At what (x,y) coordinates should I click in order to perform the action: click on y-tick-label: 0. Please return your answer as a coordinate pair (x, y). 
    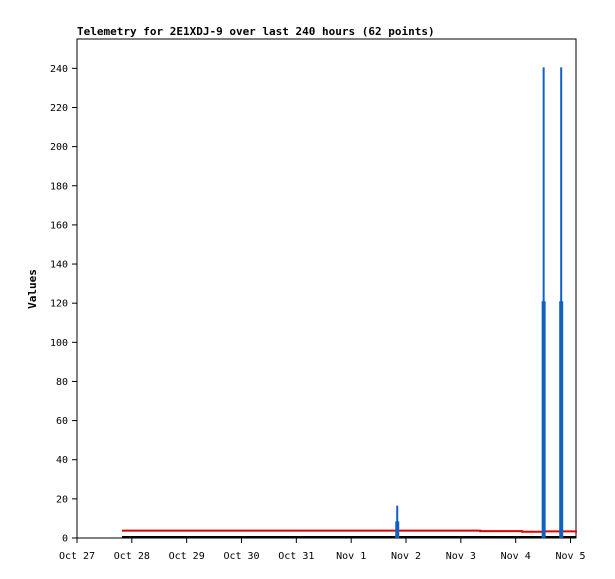
    Looking at the image, I should click on (65, 539).